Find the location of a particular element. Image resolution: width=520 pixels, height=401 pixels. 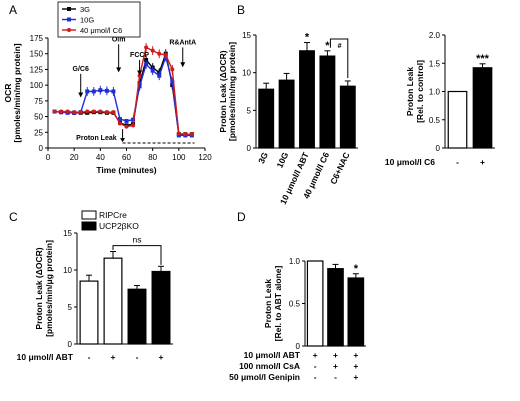

annotation-label: Olm is located at coordinates (119, 39).